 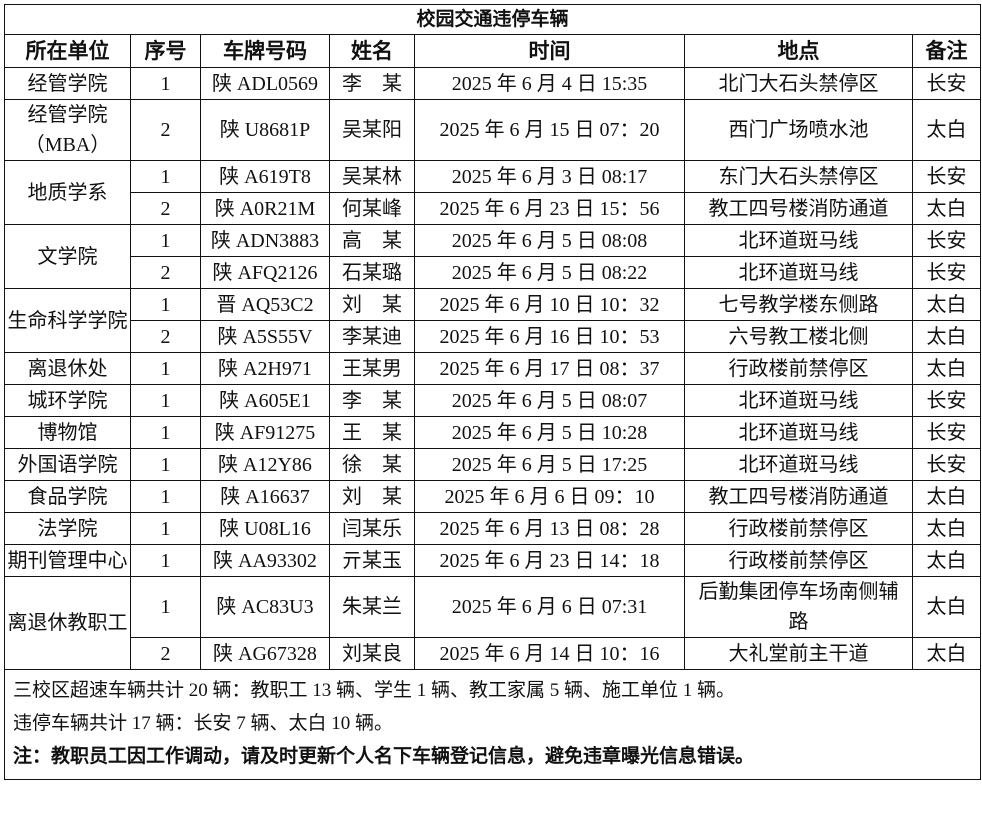 What do you see at coordinates (372, 432) in the screenshot?
I see `cell-name: 王 某` at bounding box center [372, 432].